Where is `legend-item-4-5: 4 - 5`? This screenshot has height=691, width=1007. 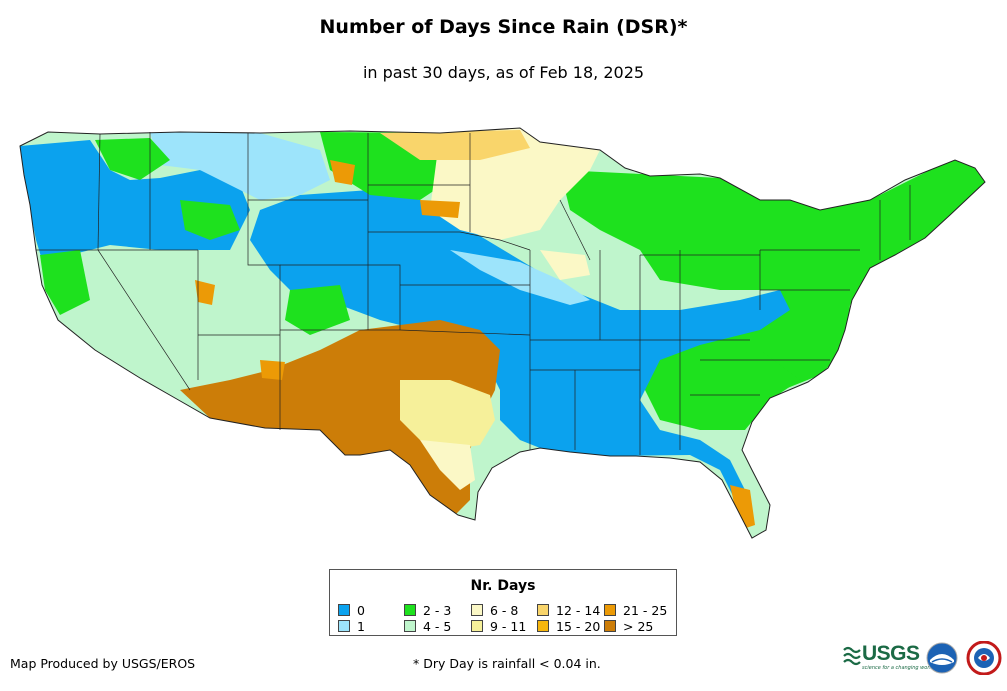
legend-item-4-5: 4 - 5 is located at coordinates (427, 627).